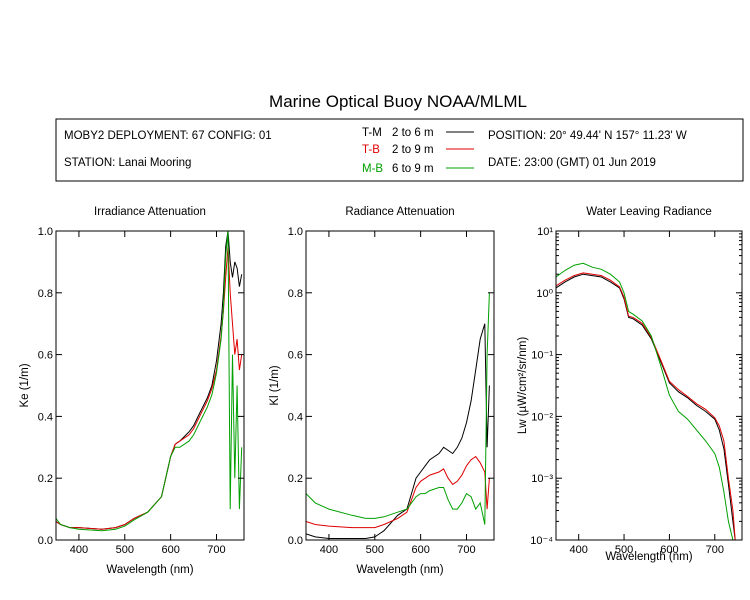 Image resolution: width=750 pixels, height=600 pixels. I want to click on y-tick-label: 10⁻⁴, so click(541, 541).